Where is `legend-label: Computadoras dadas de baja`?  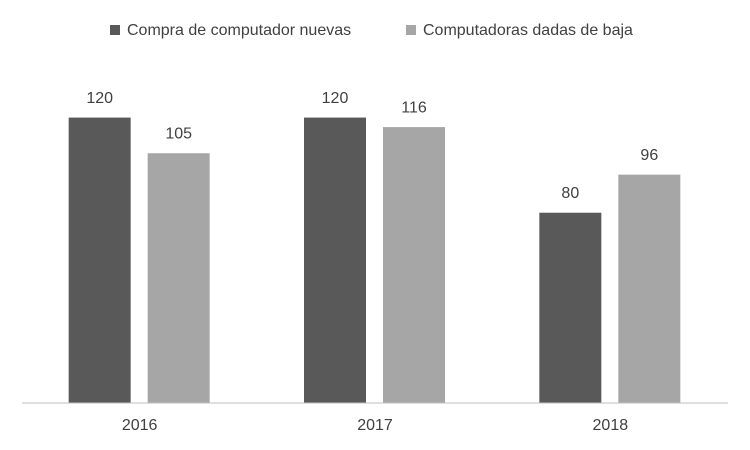 legend-label: Computadoras dadas de baja is located at coordinates (528, 30).